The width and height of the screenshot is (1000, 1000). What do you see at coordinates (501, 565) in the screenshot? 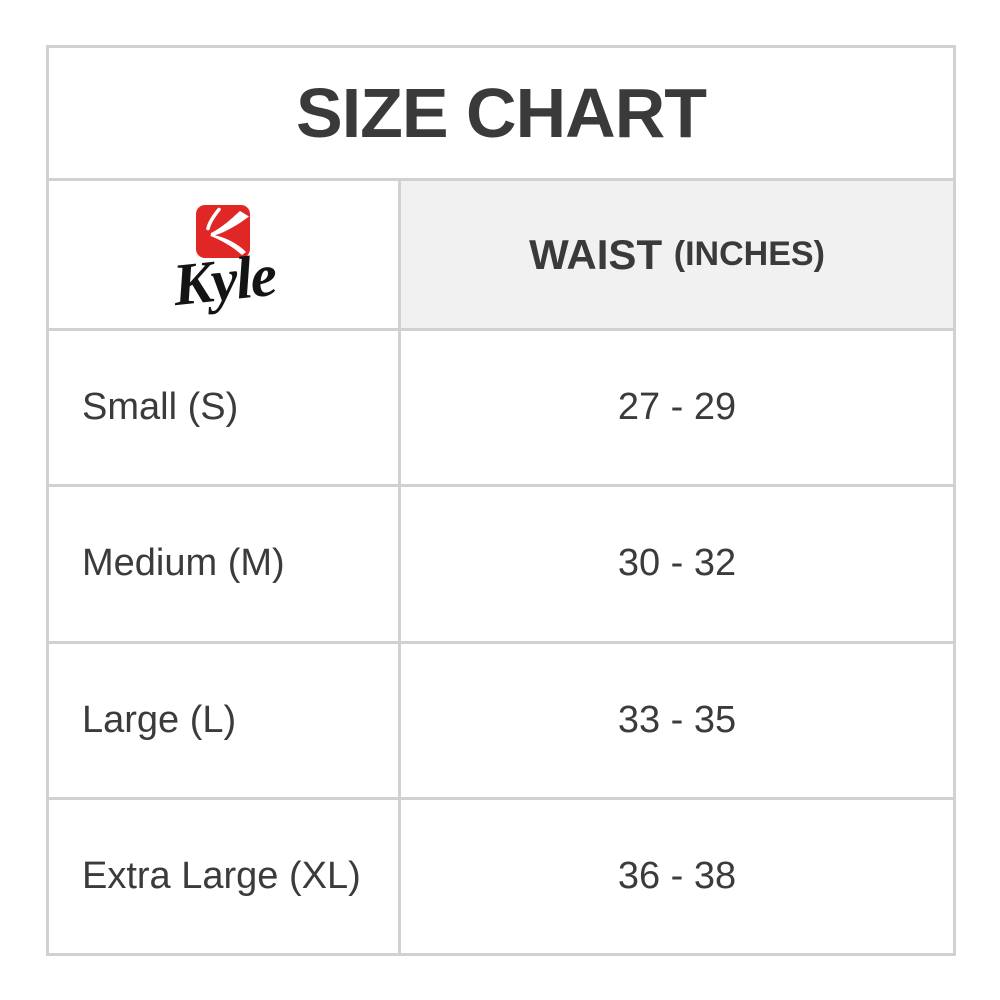
I see `table-row-medium: Medium (M) 30 - 32` at bounding box center [501, 565].